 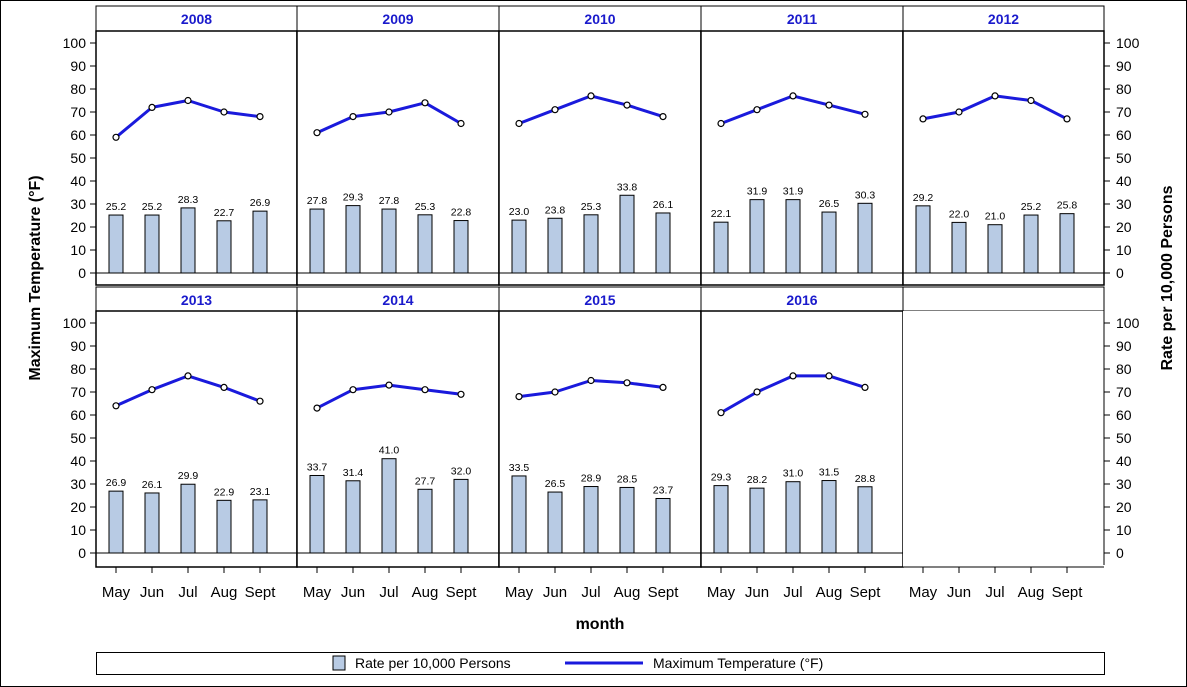 What do you see at coordinates (461, 471) in the screenshot?
I see `rate-data-label: 32.0` at bounding box center [461, 471].